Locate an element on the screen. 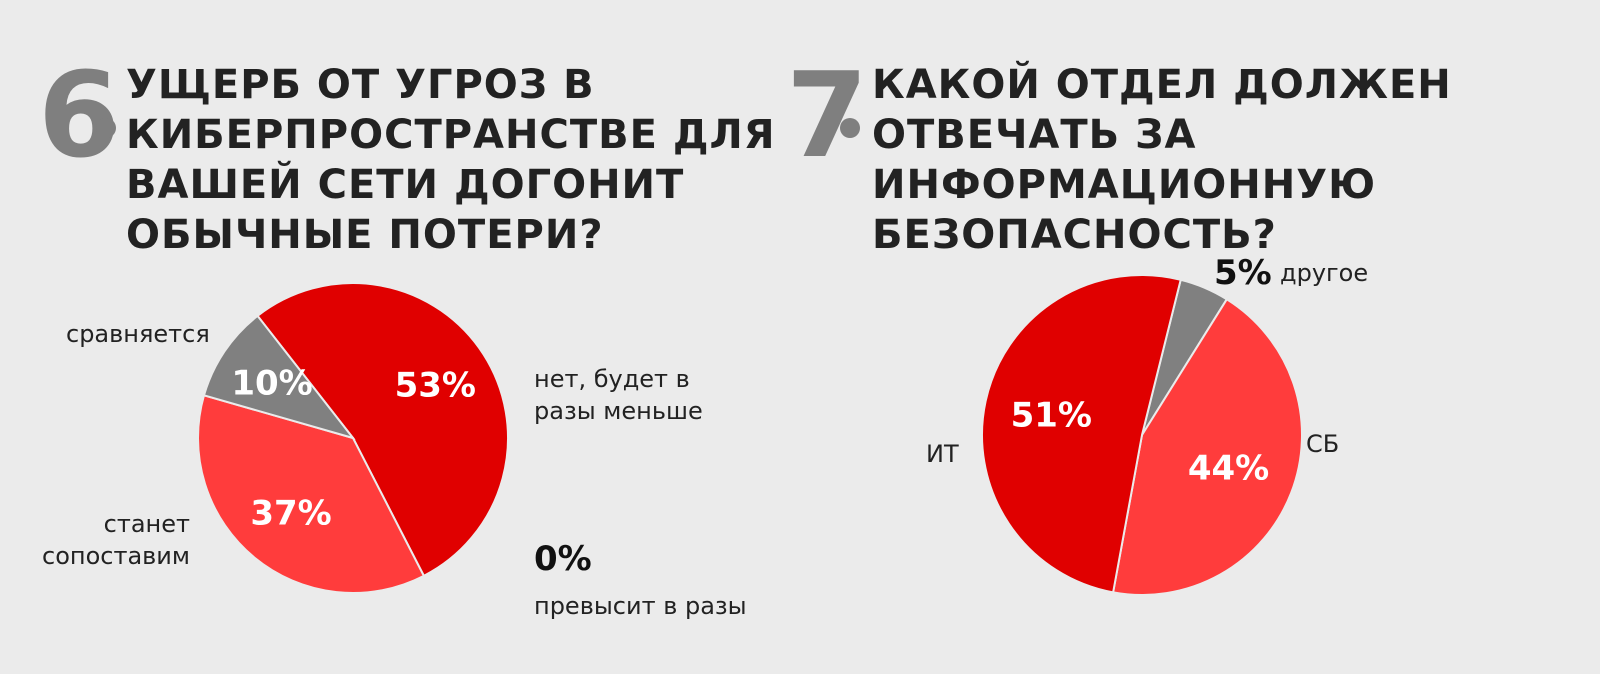 This screenshot has width=1600, height=674. title-line: ИНФОРМАЦИОННУЮ is located at coordinates (1124, 185).